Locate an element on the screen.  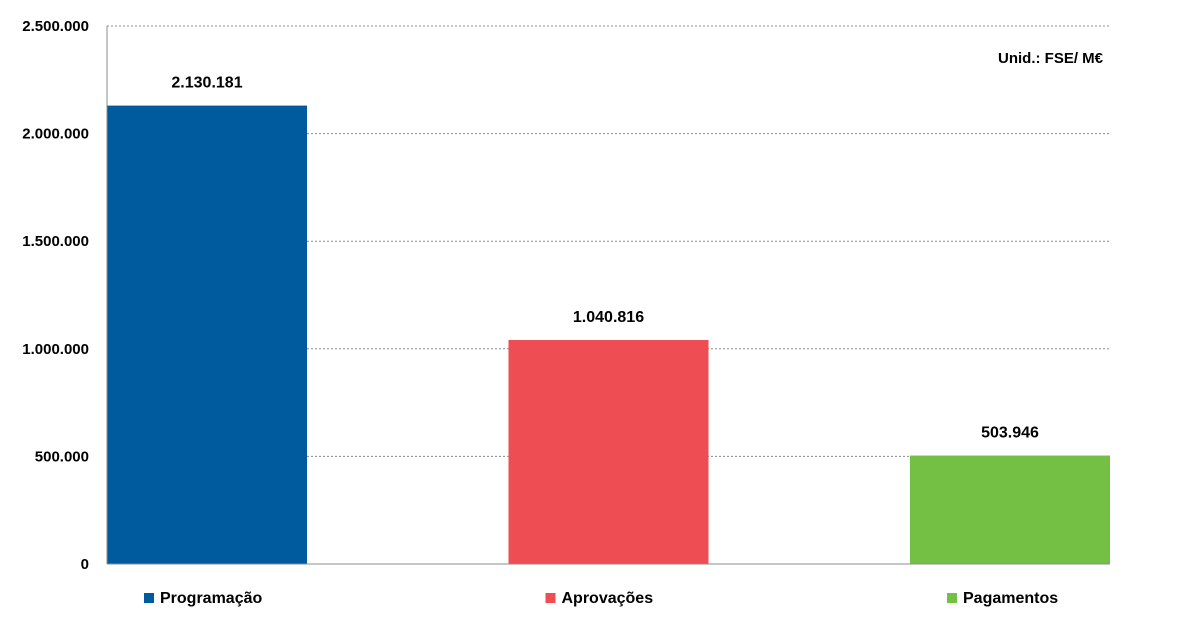
legend-label: Pagamentos is located at coordinates (1010, 598).